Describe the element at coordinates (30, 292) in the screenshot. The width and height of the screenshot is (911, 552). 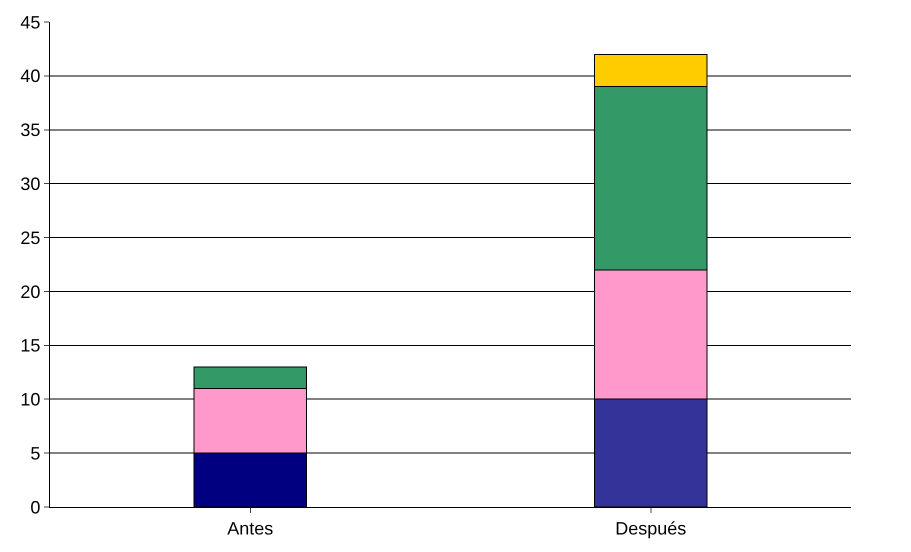
I see `y-tick-label: 20` at that location.